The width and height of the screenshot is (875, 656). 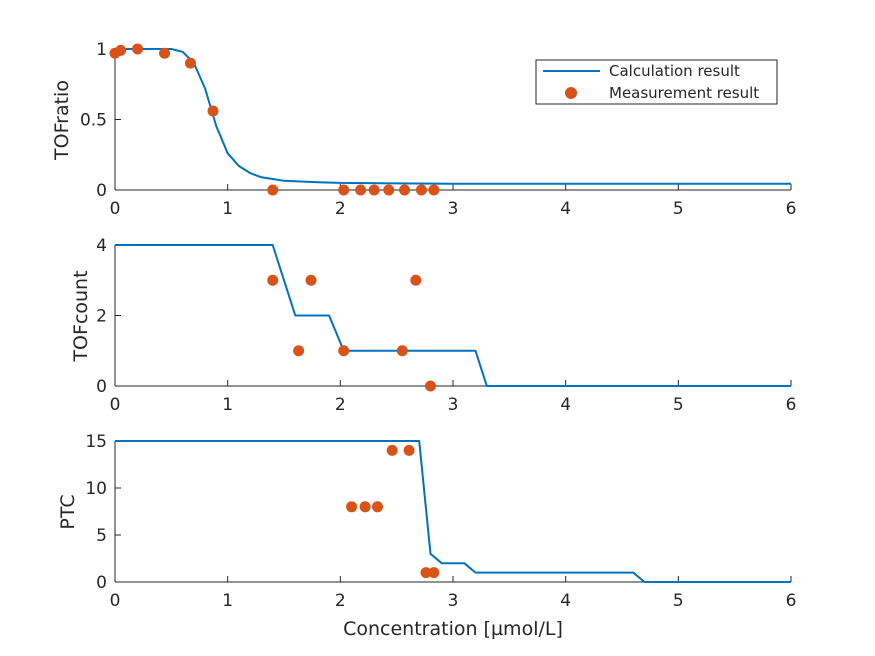 I want to click on x-tick-label-tofcount-4: 4, so click(x=565, y=405).